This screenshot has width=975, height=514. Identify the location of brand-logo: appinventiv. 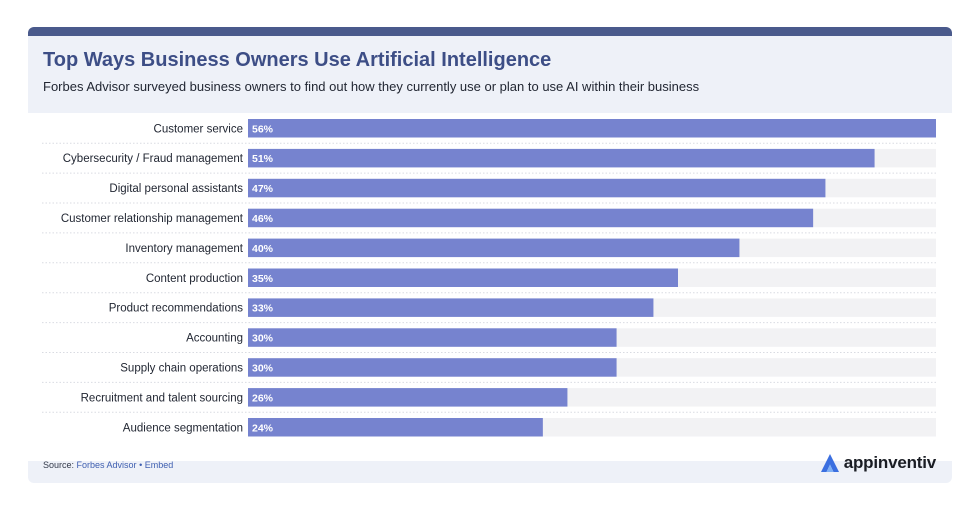
(877, 463).